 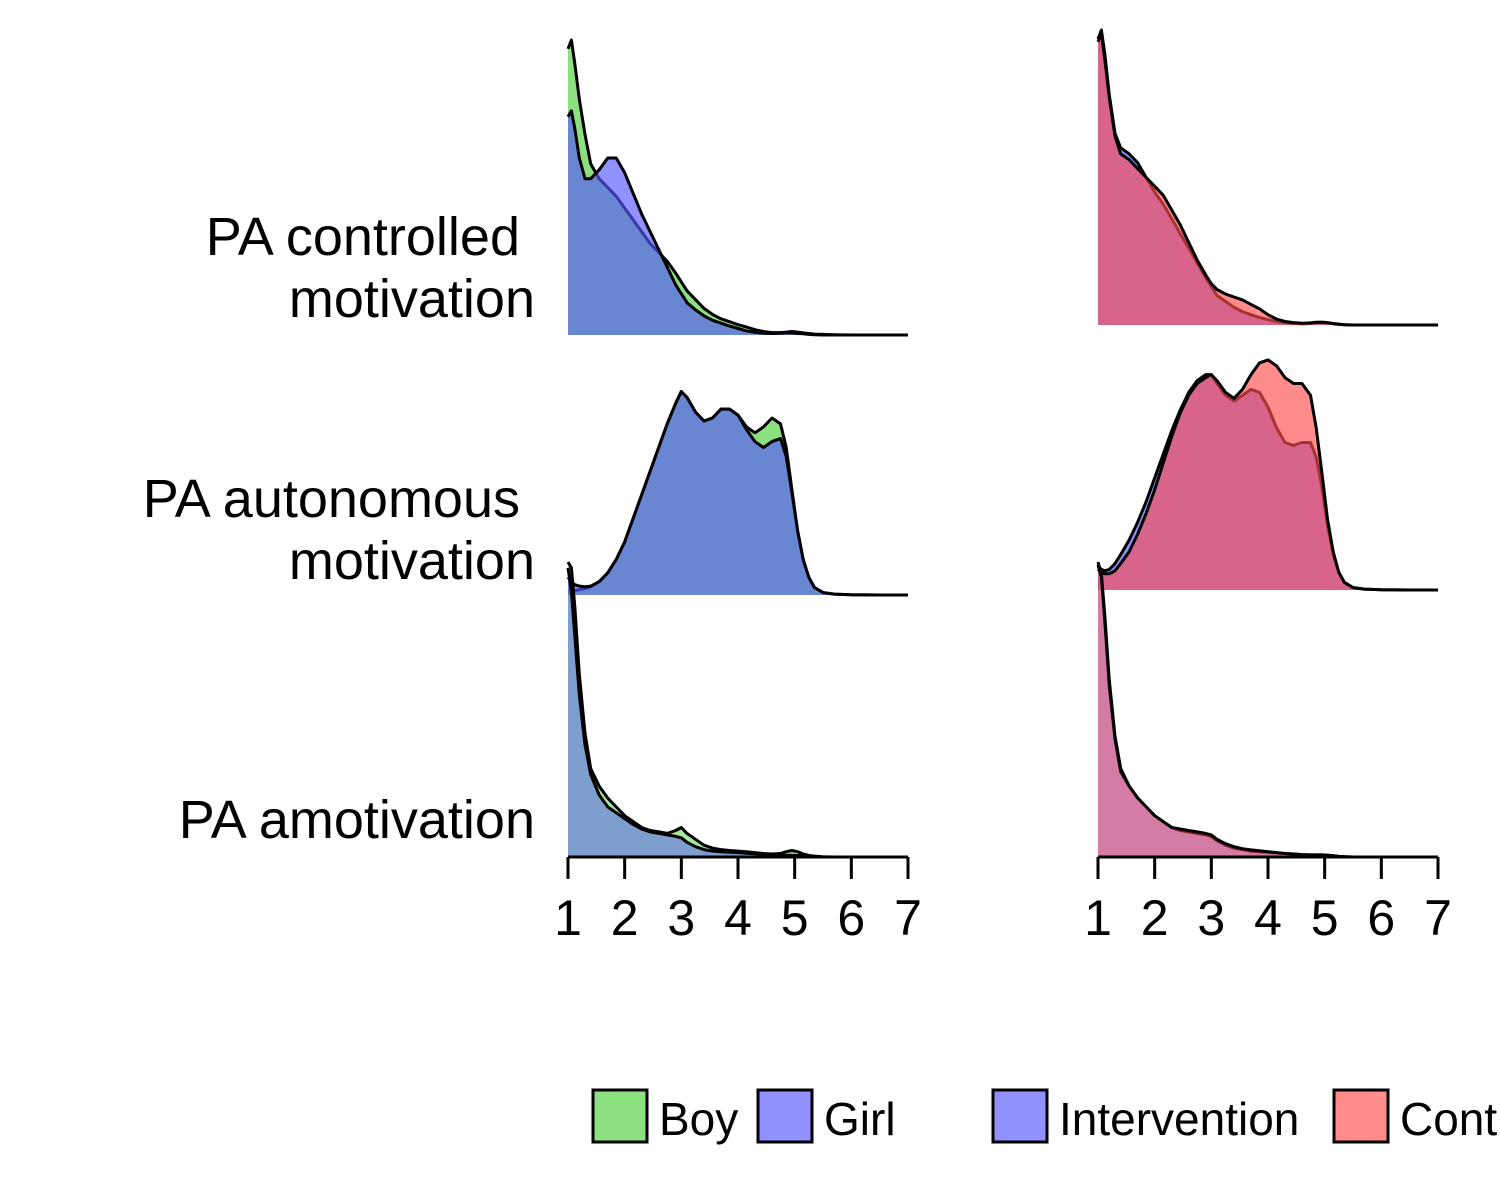 I want to click on ridge-line-left-autonomous-girl, so click(x=737, y=493).